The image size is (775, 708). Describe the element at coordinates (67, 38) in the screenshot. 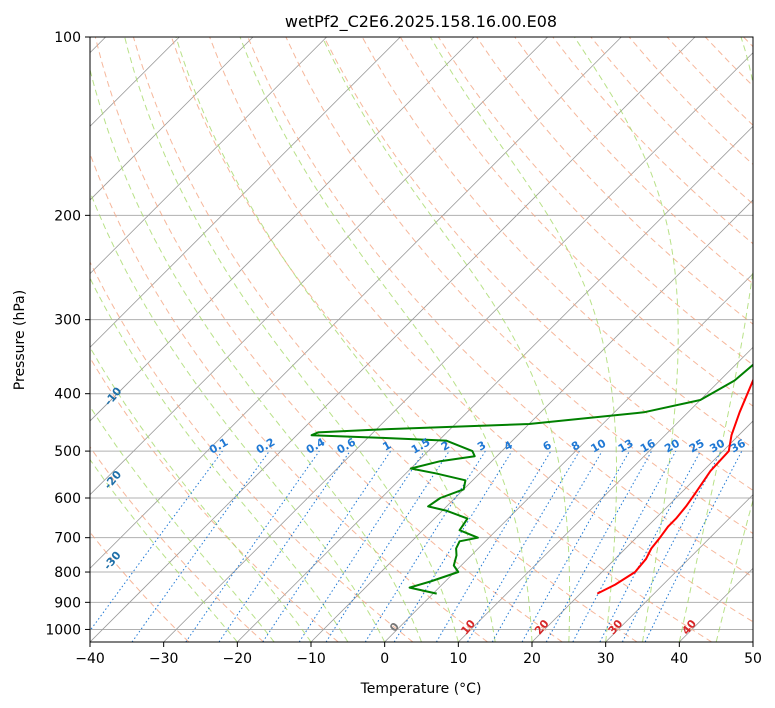

I see `y-tick-label: 100` at that location.